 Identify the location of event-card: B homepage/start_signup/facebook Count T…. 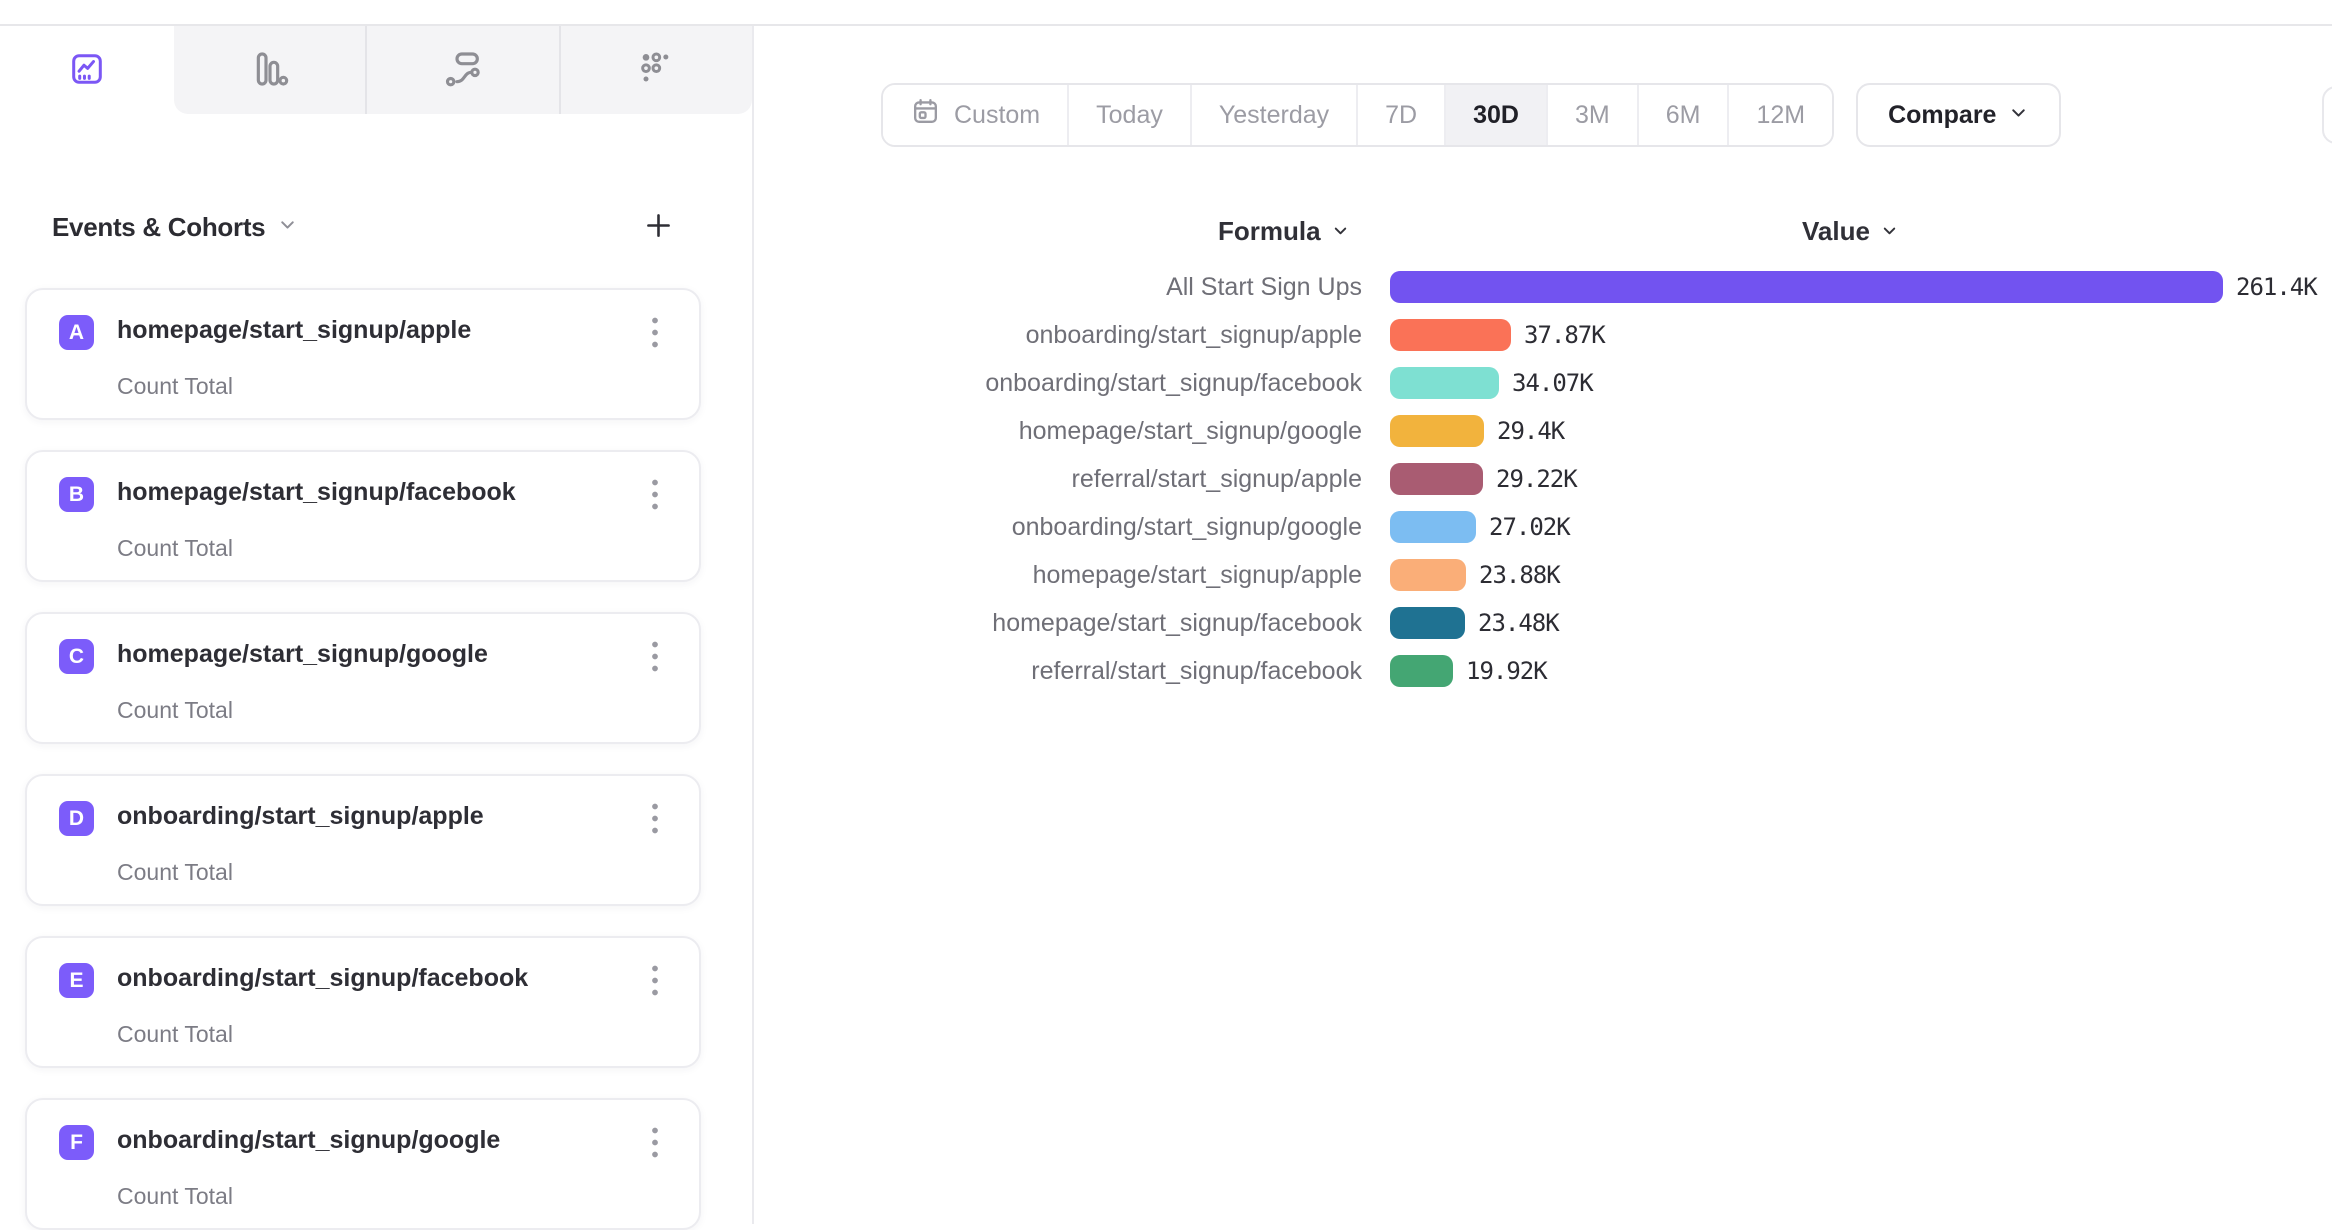
(363, 516).